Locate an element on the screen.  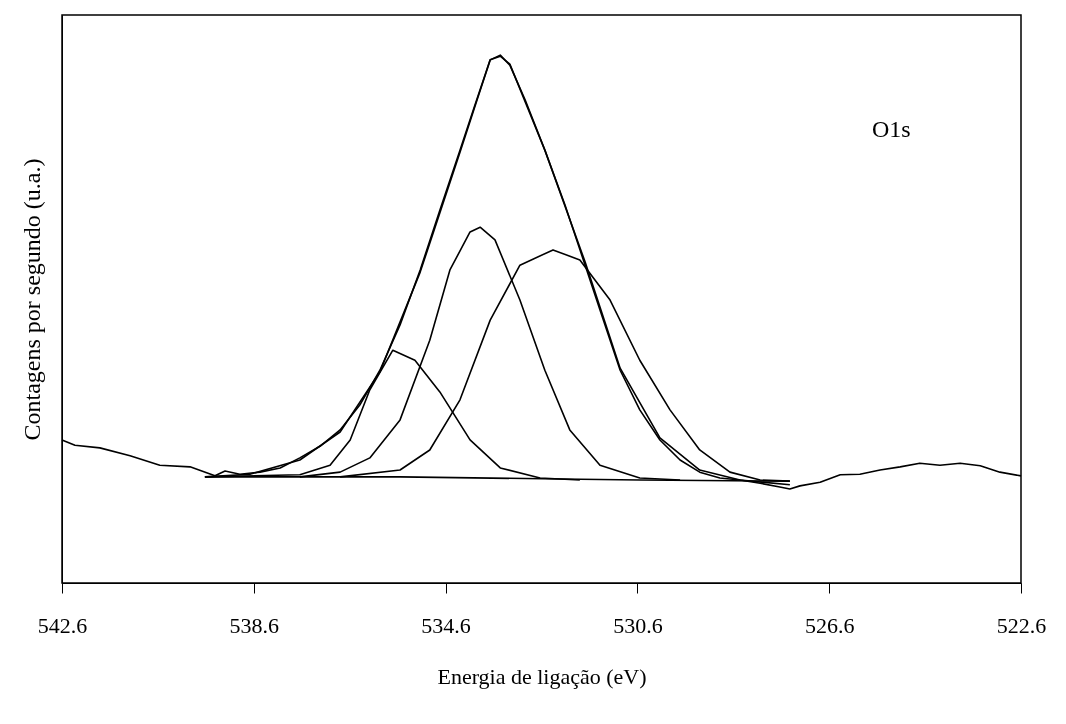
y-axis-title: Contagens por segundo (u.a.) is located at coordinates (31, 299).